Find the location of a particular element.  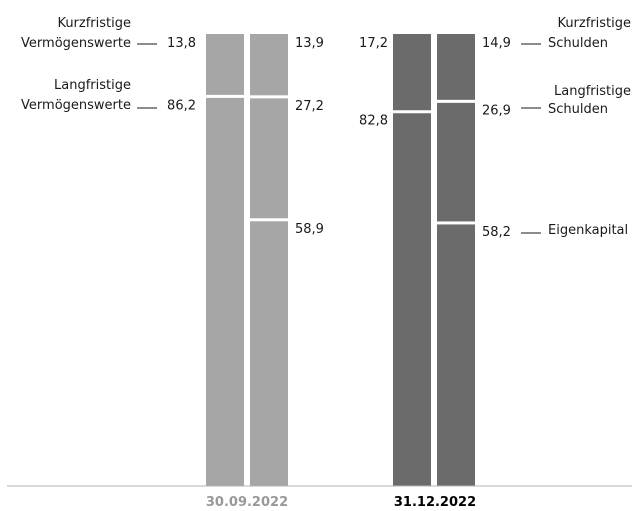

value-label-0-0: 13,8 is located at coordinates (181, 43).